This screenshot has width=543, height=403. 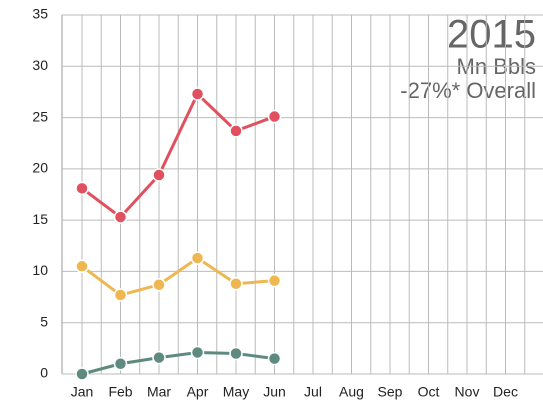 I want to click on y-tick-label: 20, so click(x=40, y=168).